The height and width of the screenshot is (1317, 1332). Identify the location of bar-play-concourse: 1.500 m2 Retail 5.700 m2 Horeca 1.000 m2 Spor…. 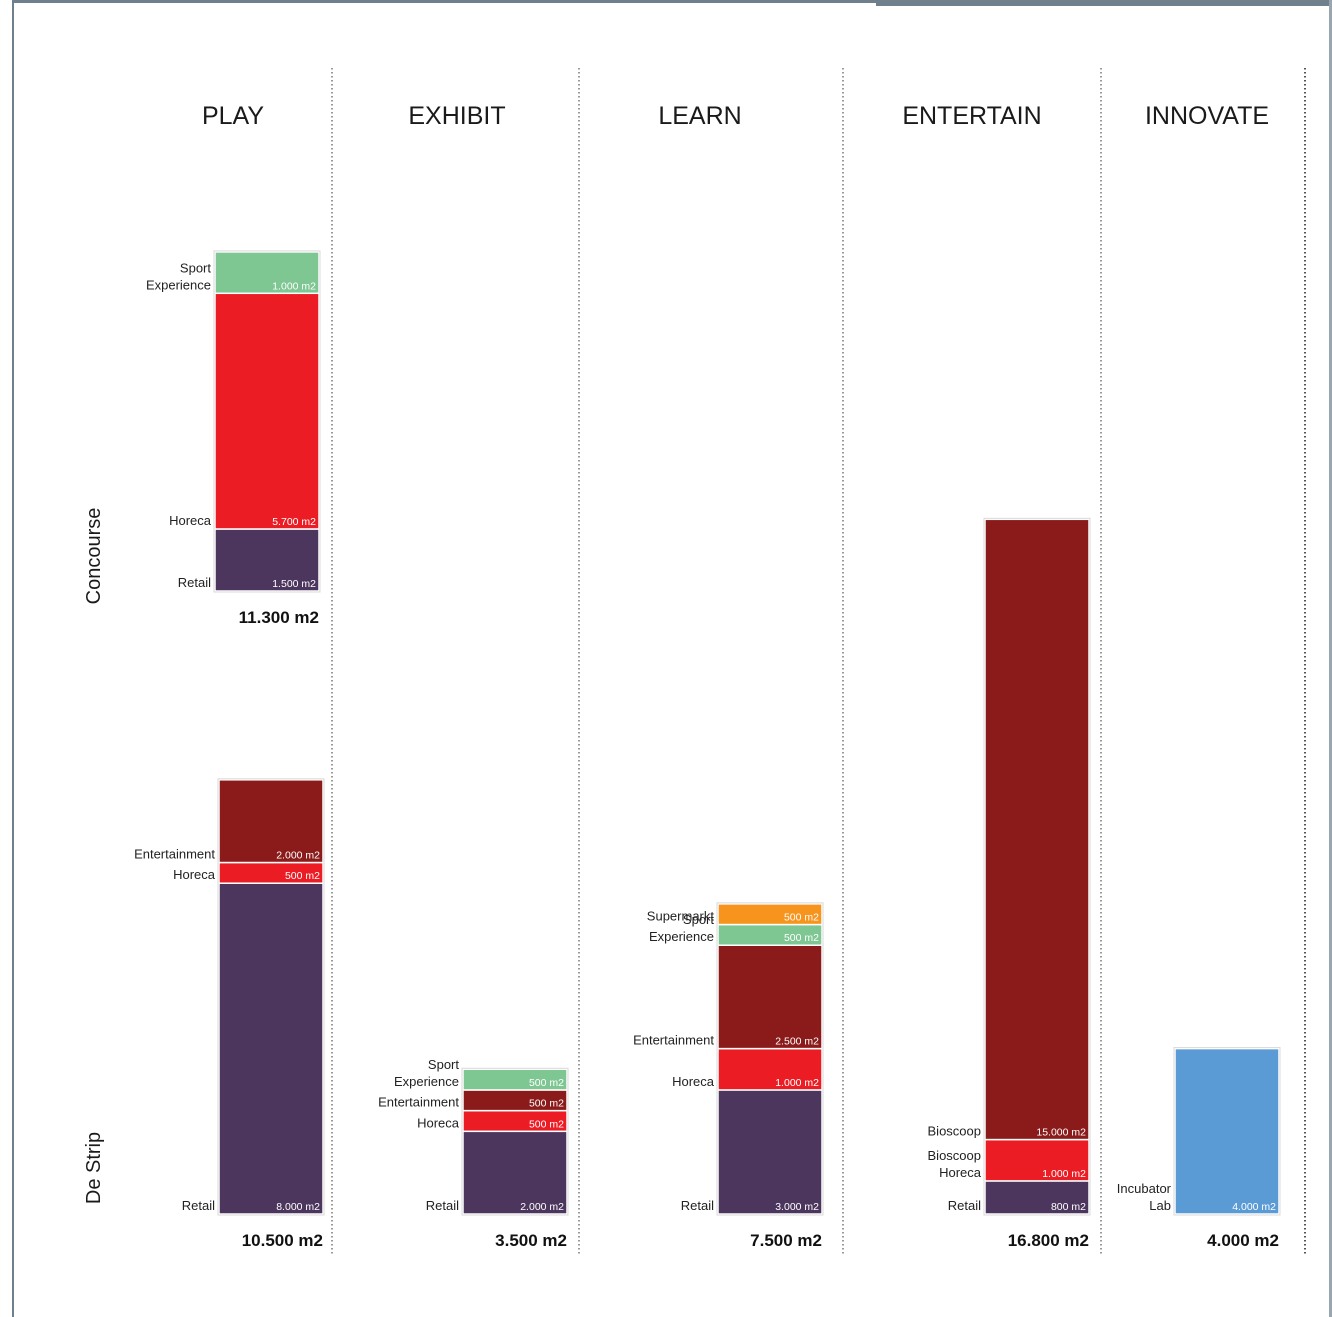
(233, 438).